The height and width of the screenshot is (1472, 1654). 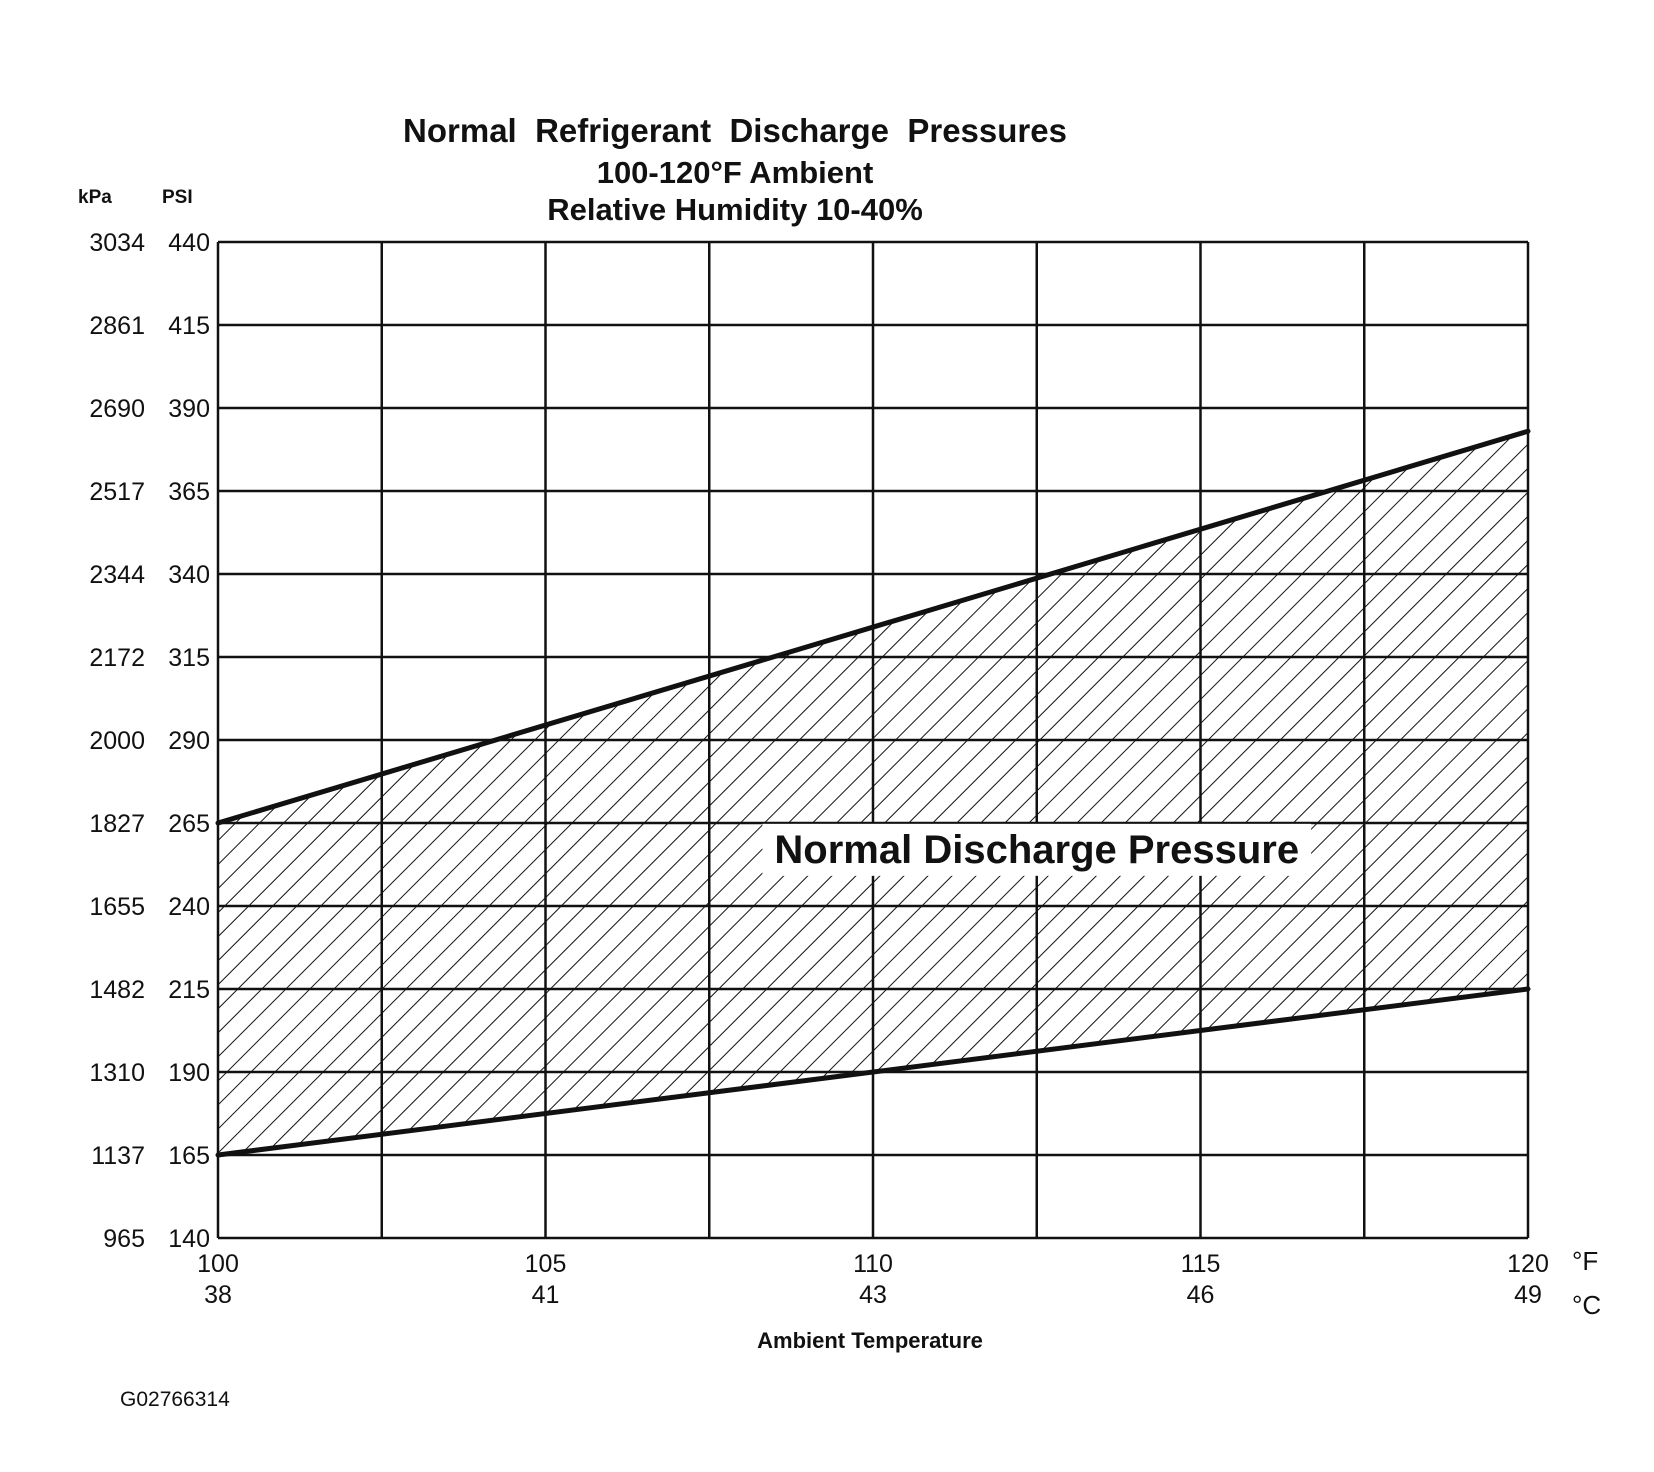 What do you see at coordinates (1201, 1295) in the screenshot?
I see `x-tick-label-c: 46` at bounding box center [1201, 1295].